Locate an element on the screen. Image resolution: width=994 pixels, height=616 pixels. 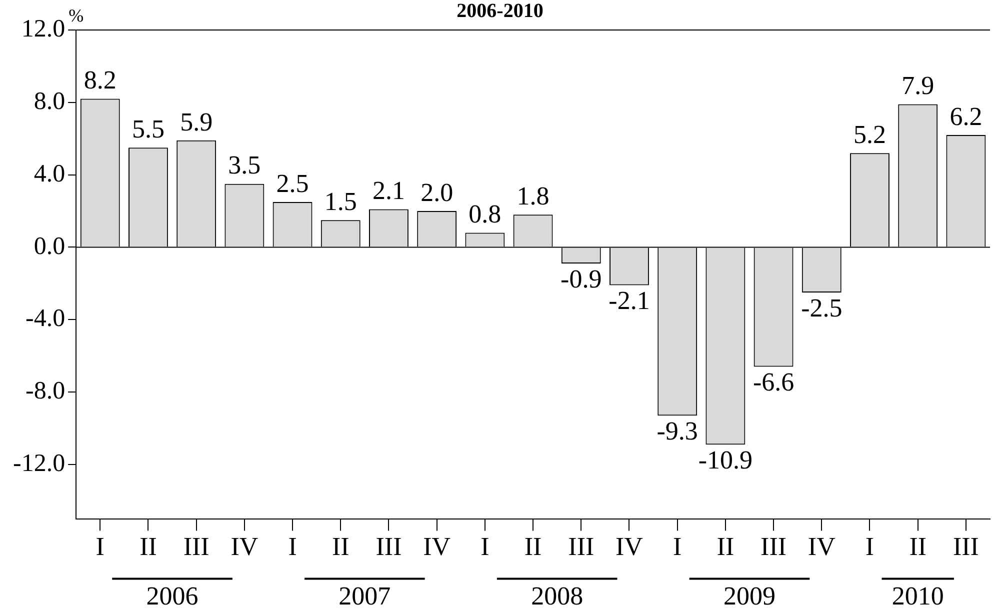
y-tick-label: -4.0 is located at coordinates (45, 318).